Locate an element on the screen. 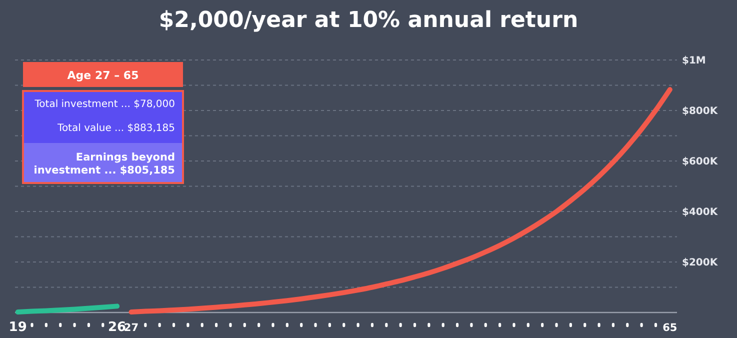  y-tick-label: $1M is located at coordinates (694, 61).